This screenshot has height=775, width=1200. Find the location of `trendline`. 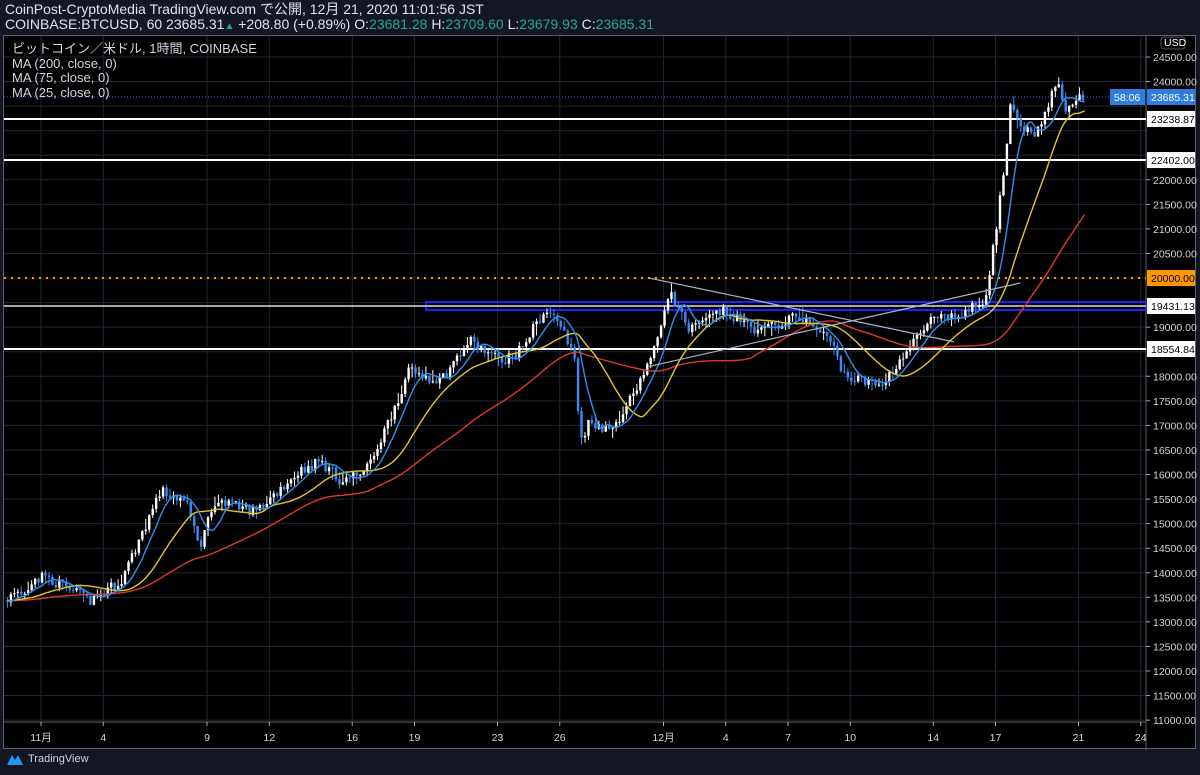

trendline is located at coordinates (834, 325).